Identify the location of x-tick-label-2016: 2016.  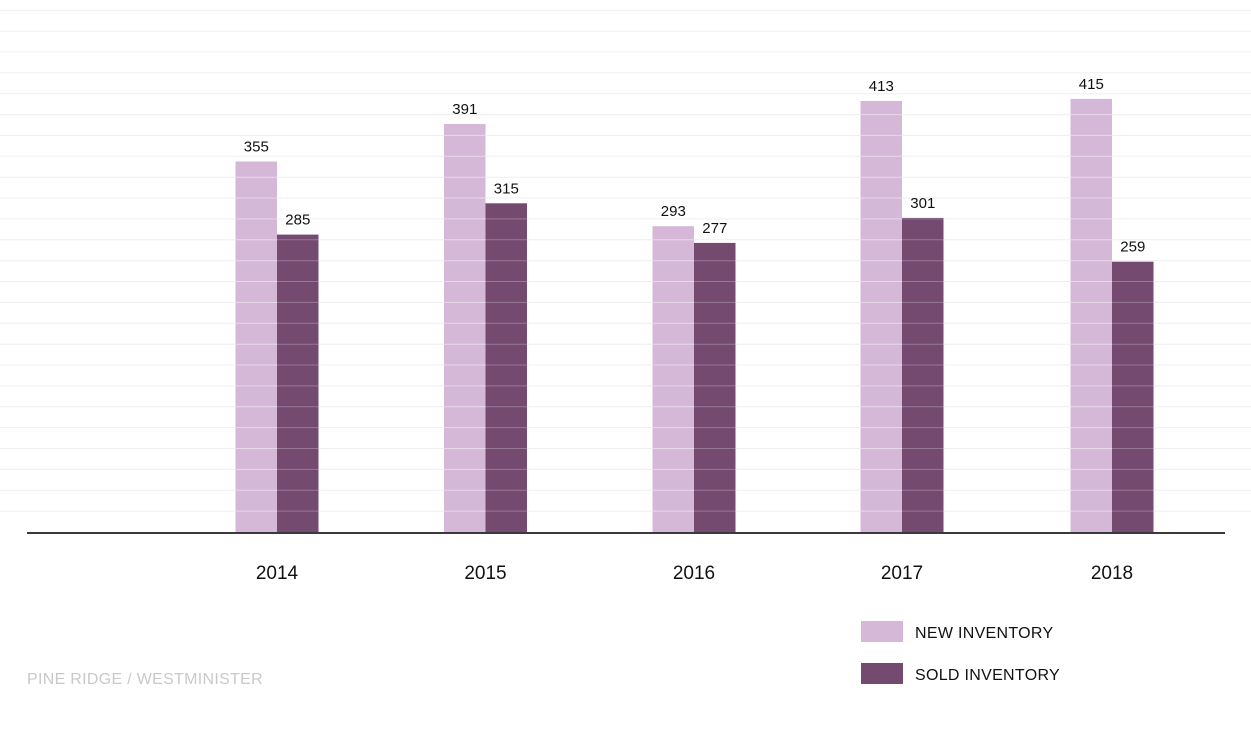
(694, 573).